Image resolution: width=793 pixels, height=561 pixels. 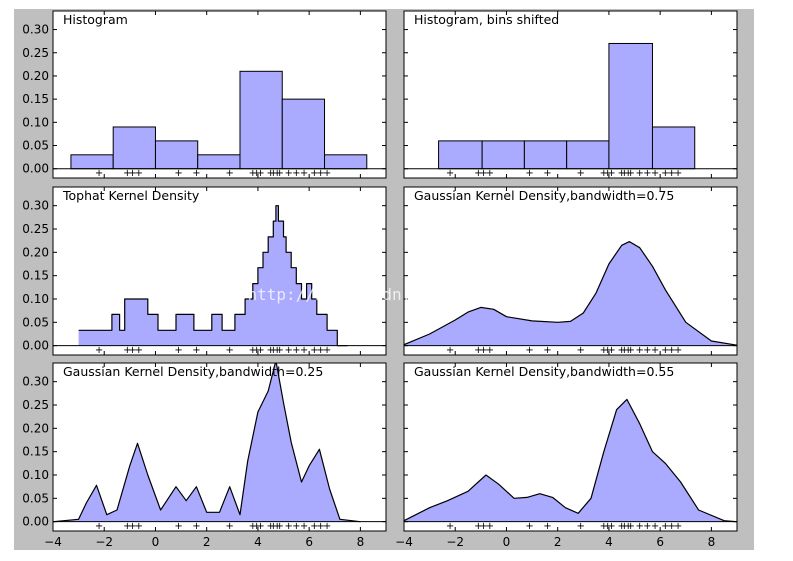 I want to click on plot-area, so click(x=219, y=94).